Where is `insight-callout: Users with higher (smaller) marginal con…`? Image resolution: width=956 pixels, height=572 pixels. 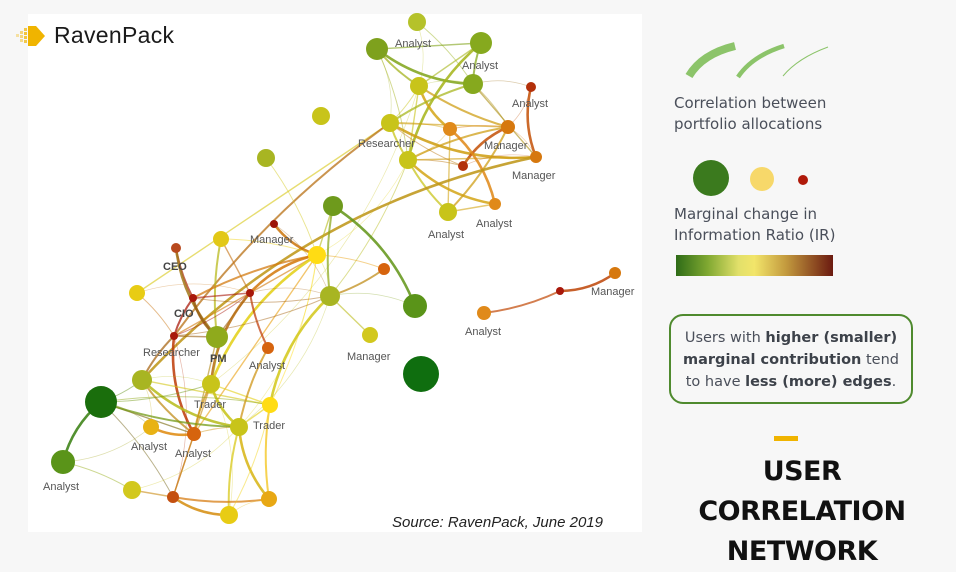 insight-callout: Users with higher (smaller) marginal con… is located at coordinates (791, 359).